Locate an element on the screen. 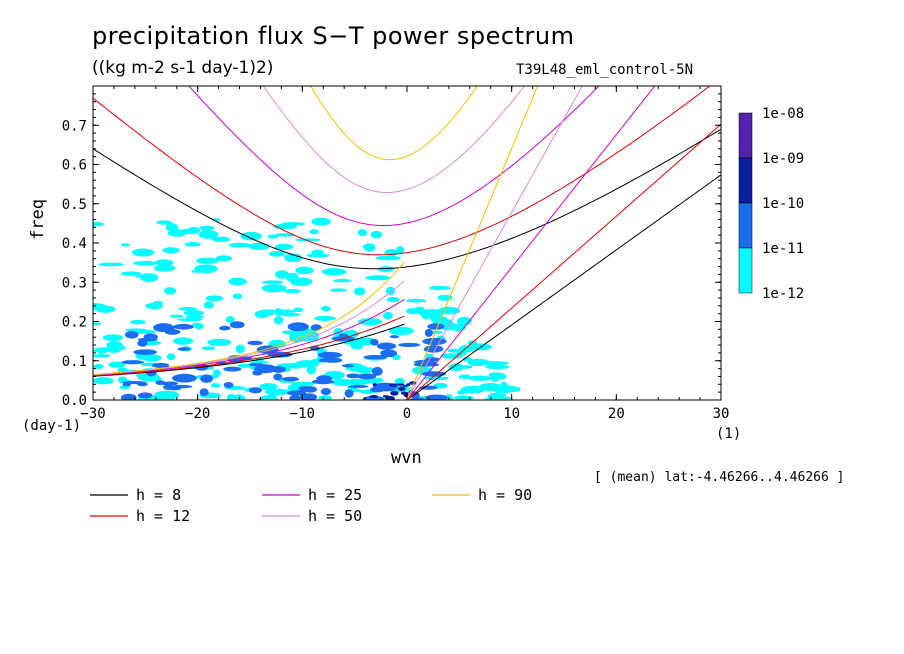 This screenshot has width=904, height=654. colorbar-label: 1e-12 is located at coordinates (783, 294).